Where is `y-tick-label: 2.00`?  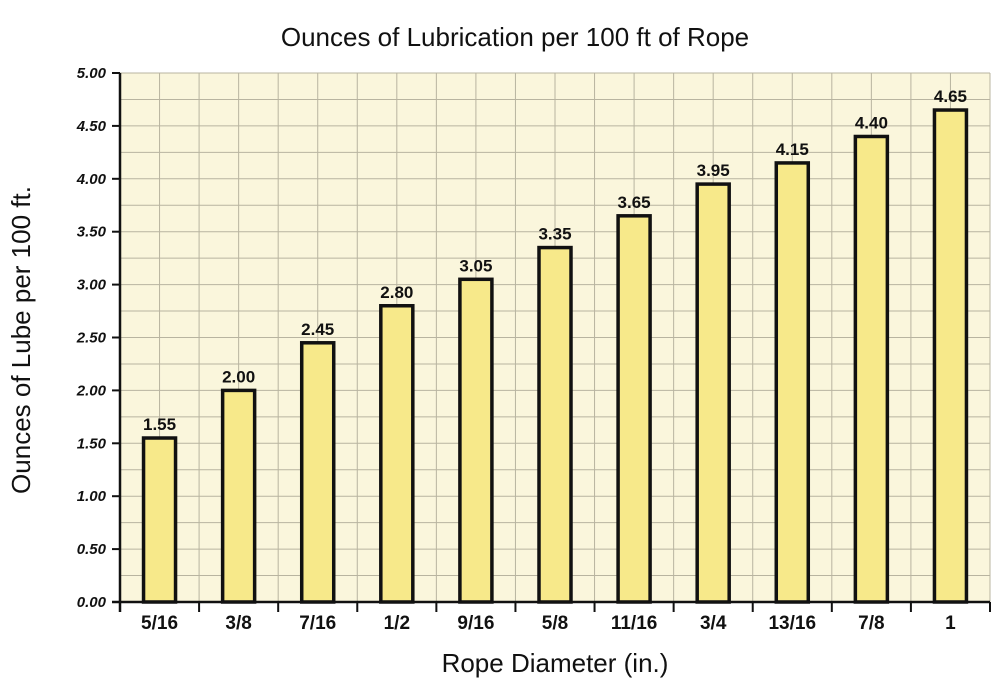
y-tick-label: 2.00 is located at coordinates (91, 390).